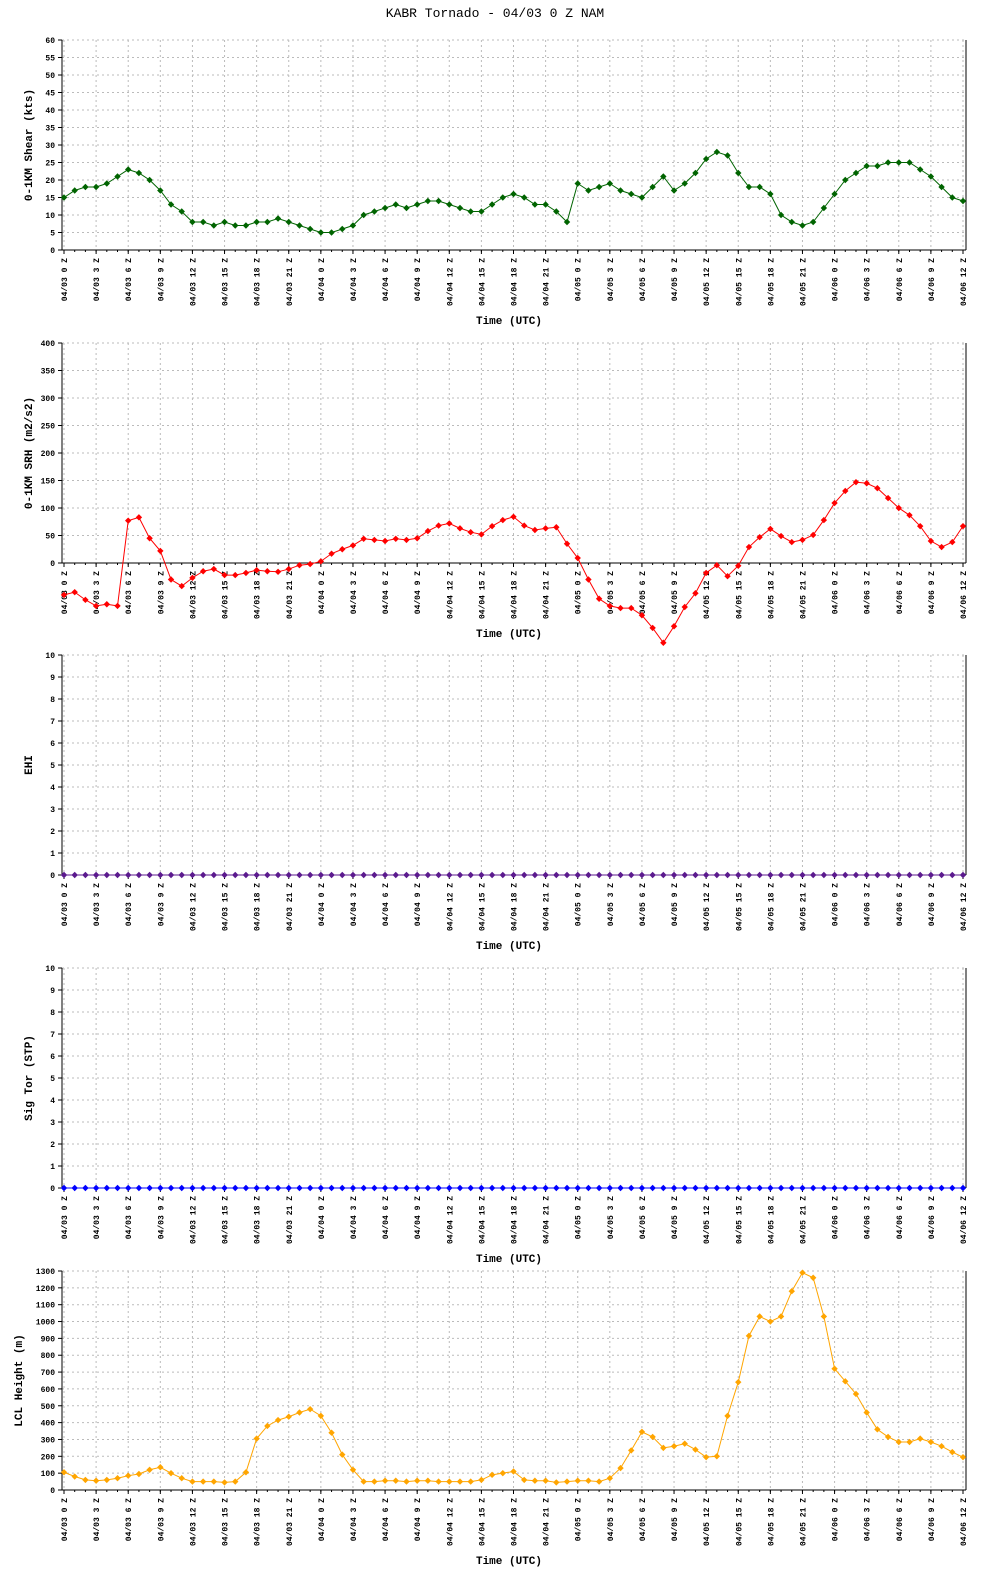 The width and height of the screenshot is (1000, 1580). I want to click on y-tick-label: 4, so click(52, 1101).